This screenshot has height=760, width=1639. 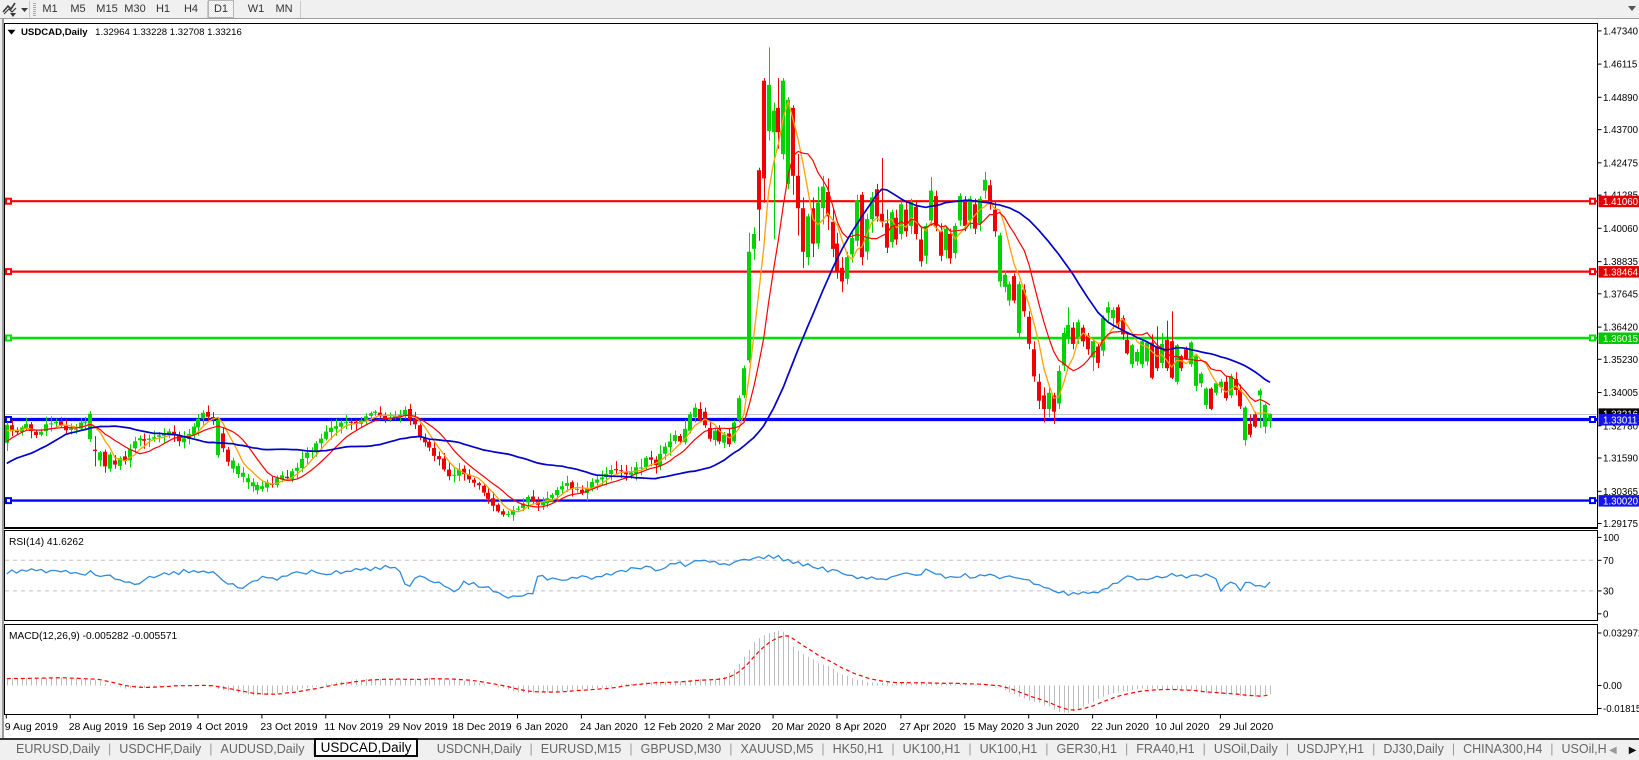 What do you see at coordinates (1621, 98) in the screenshot?
I see `svg-text: 1.44890` at bounding box center [1621, 98].